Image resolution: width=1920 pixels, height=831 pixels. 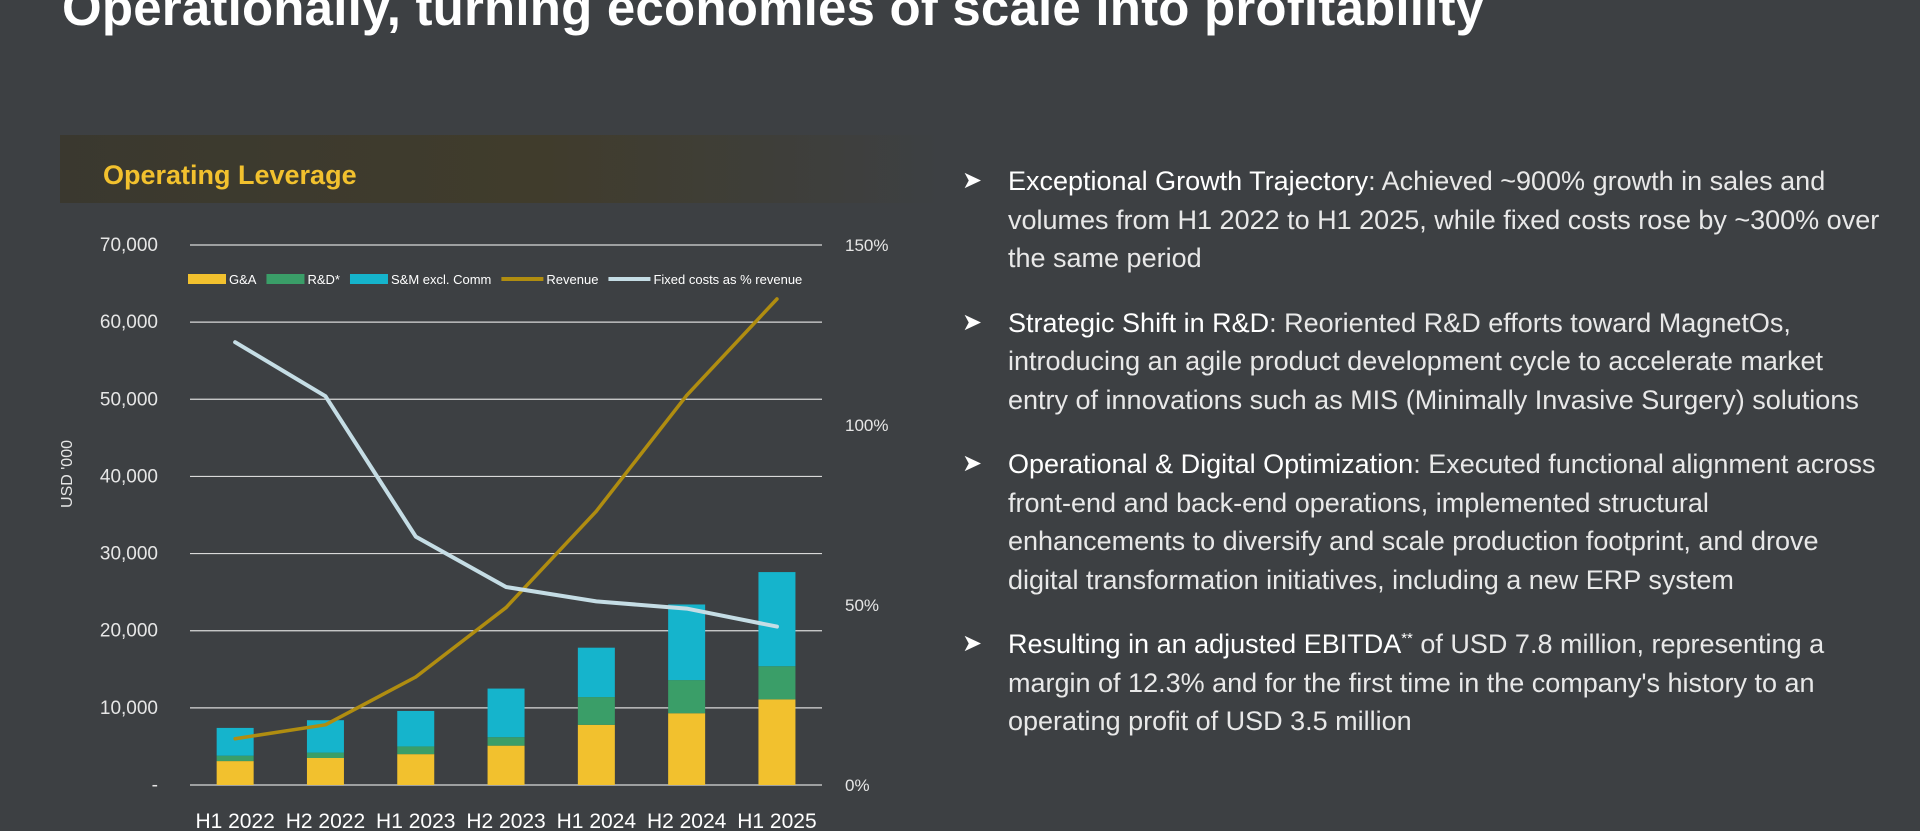 I want to click on y-axis-label: USD '000, so click(x=67, y=474).